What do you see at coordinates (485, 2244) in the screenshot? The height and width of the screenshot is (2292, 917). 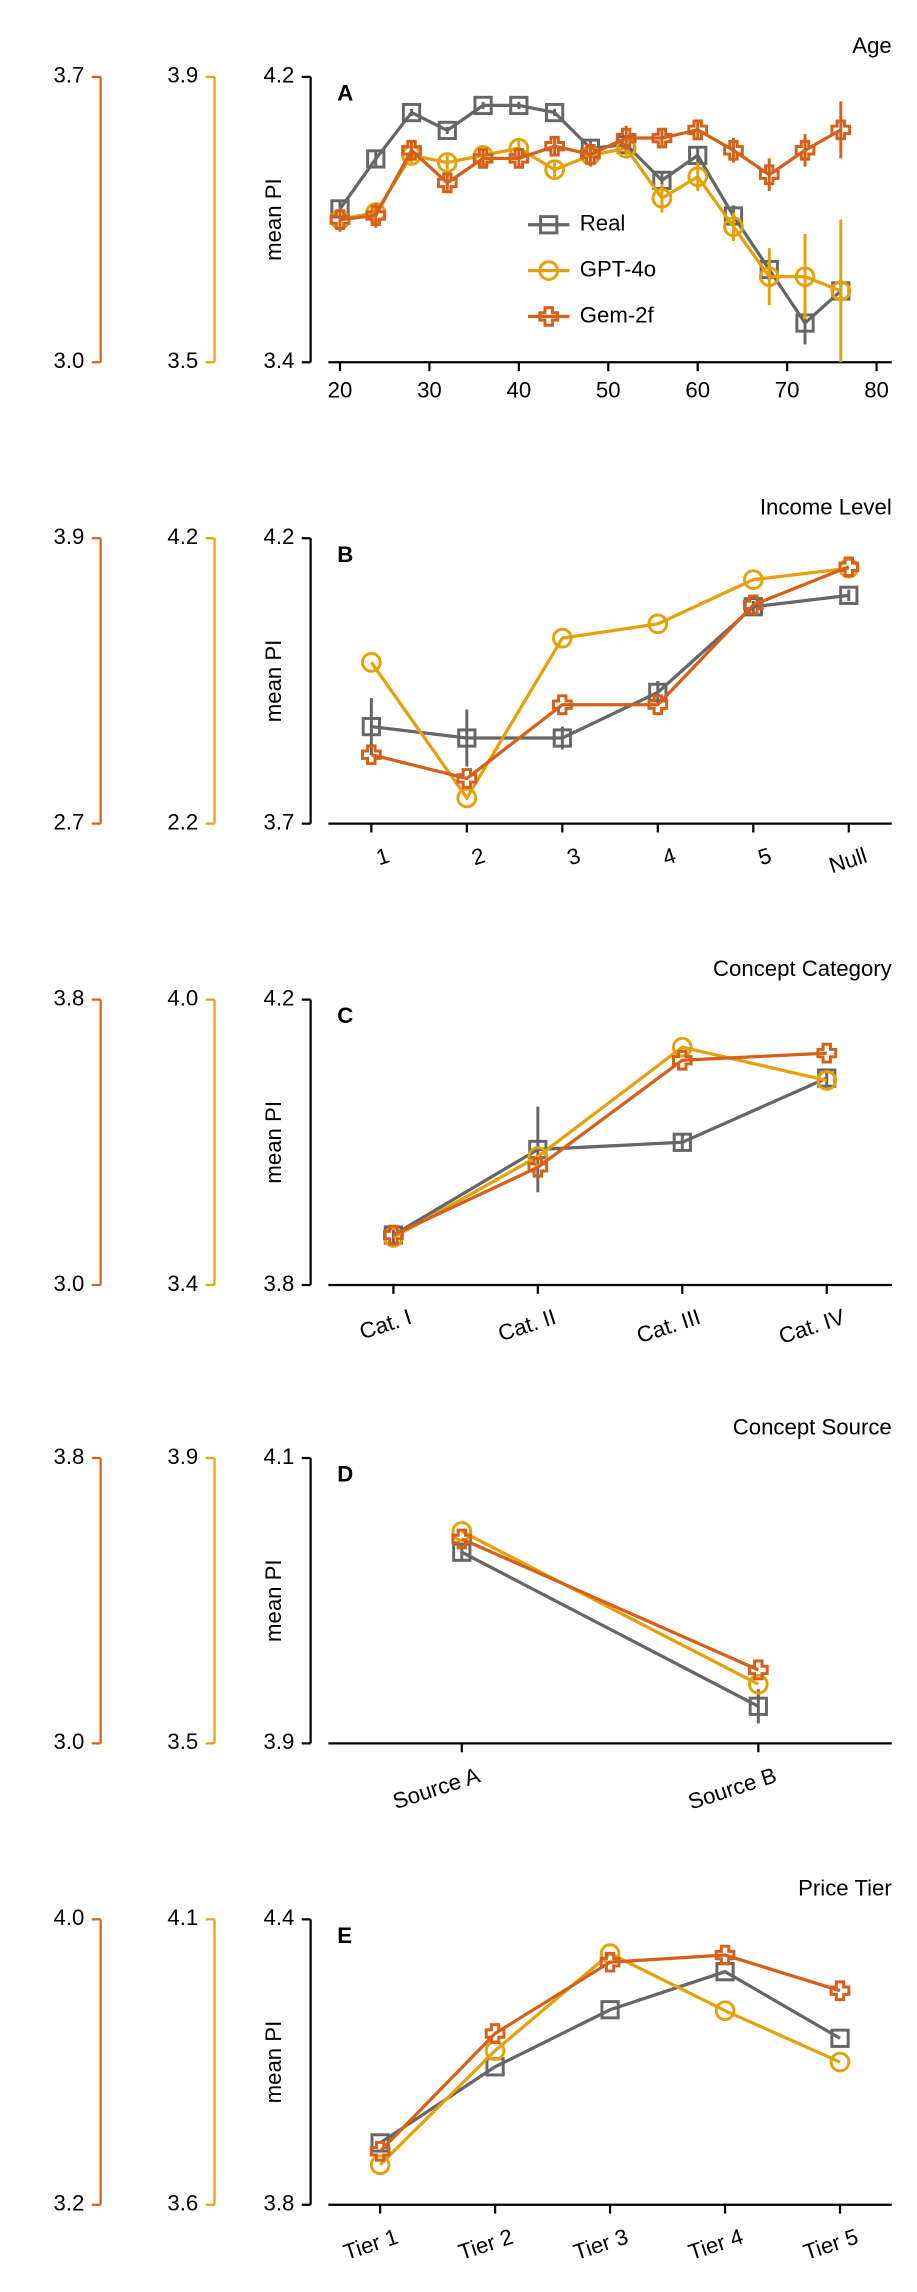 I see `x-tick-label: Tier 2` at bounding box center [485, 2244].